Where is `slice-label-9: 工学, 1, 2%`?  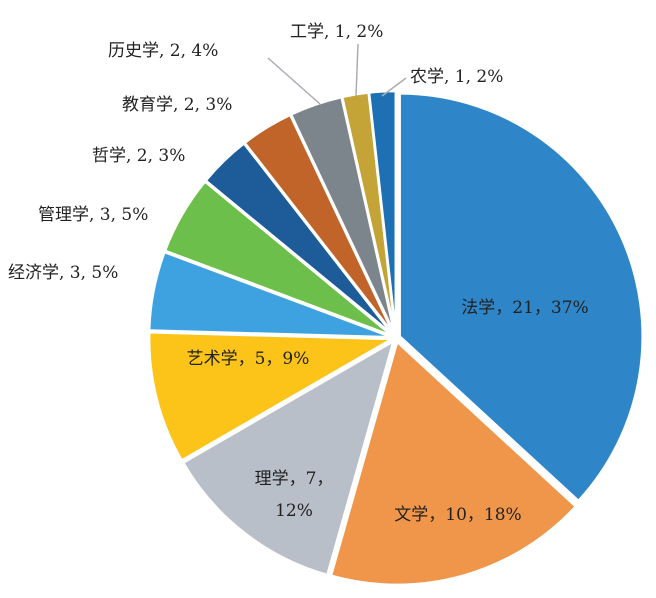
slice-label-9: 工学, 1, 2% is located at coordinates (336, 32).